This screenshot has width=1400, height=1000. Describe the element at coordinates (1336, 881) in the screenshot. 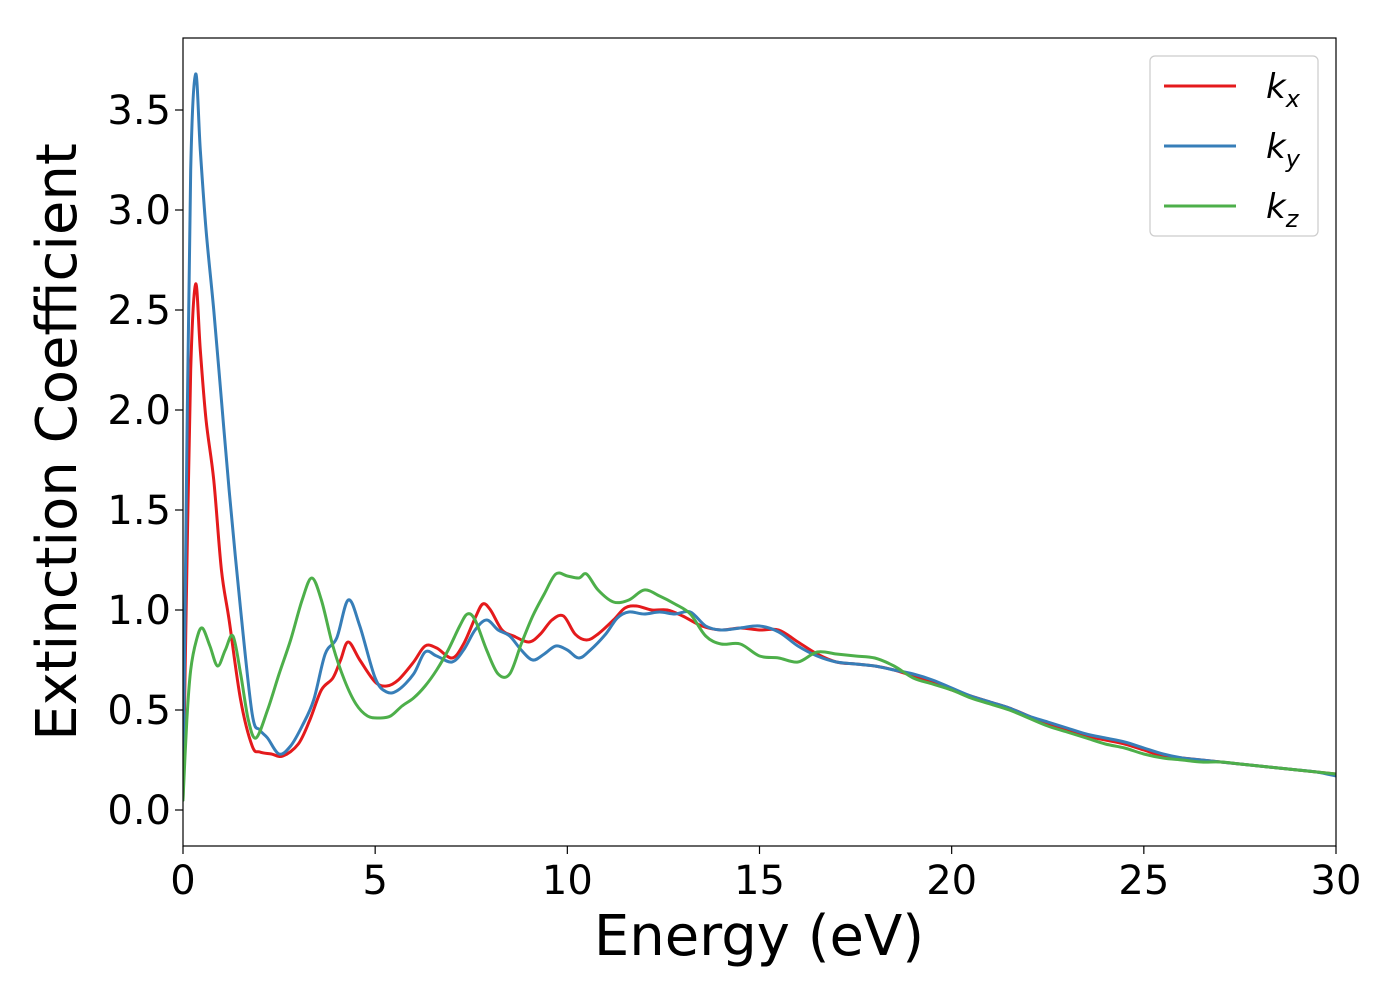

I see `x-tick-label: 30` at that location.